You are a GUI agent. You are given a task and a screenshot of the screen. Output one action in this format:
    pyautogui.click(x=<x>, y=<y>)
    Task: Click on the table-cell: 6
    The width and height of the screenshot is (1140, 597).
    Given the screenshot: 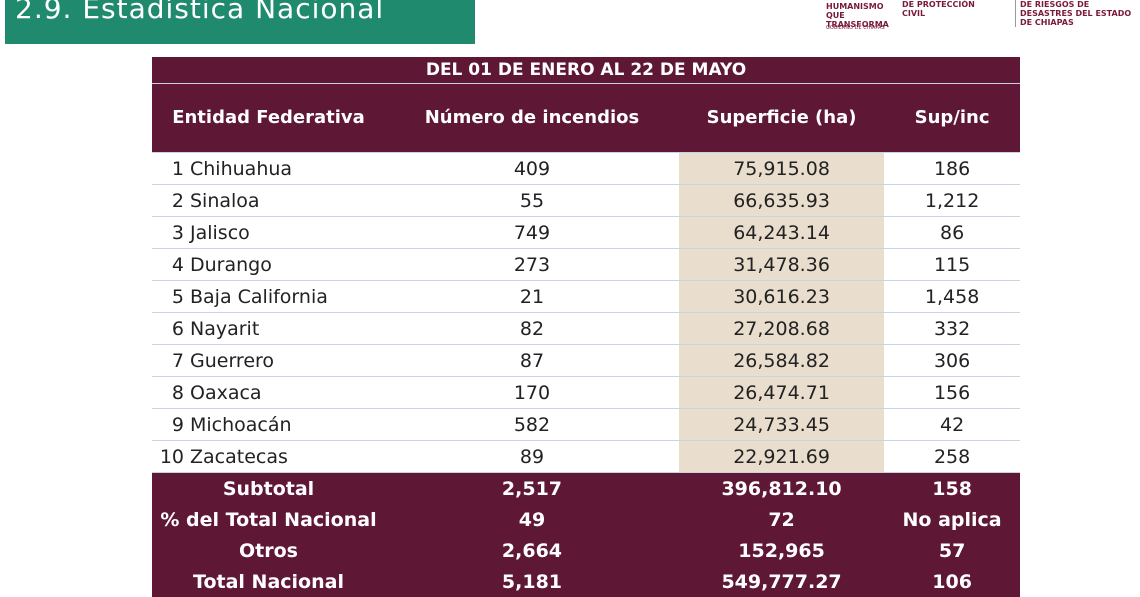 What is the action you would take?
    pyautogui.click(x=171, y=328)
    